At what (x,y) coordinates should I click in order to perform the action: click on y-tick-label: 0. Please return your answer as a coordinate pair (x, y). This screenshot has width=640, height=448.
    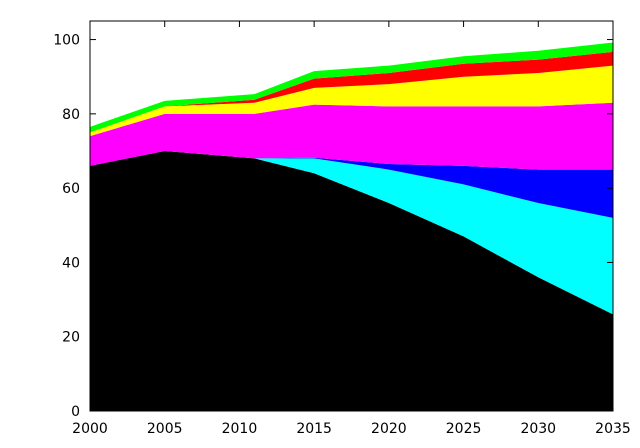
    Looking at the image, I should click on (75, 412).